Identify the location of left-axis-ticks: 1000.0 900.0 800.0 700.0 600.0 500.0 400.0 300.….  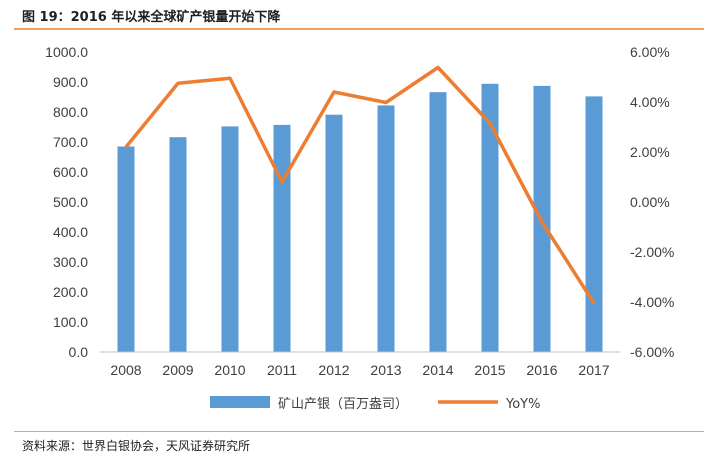
(66, 202).